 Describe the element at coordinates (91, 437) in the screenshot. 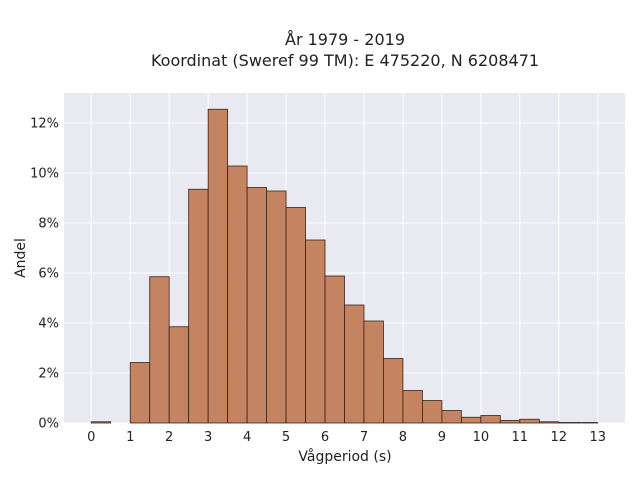

I see `x-tick-label: 0` at that location.